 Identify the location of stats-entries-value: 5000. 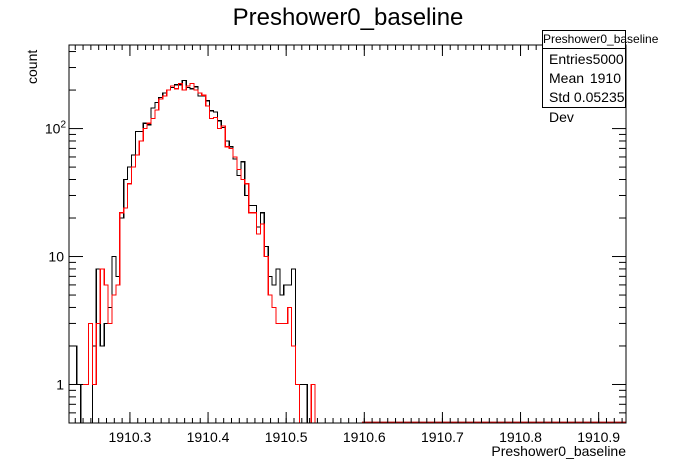
(608, 59).